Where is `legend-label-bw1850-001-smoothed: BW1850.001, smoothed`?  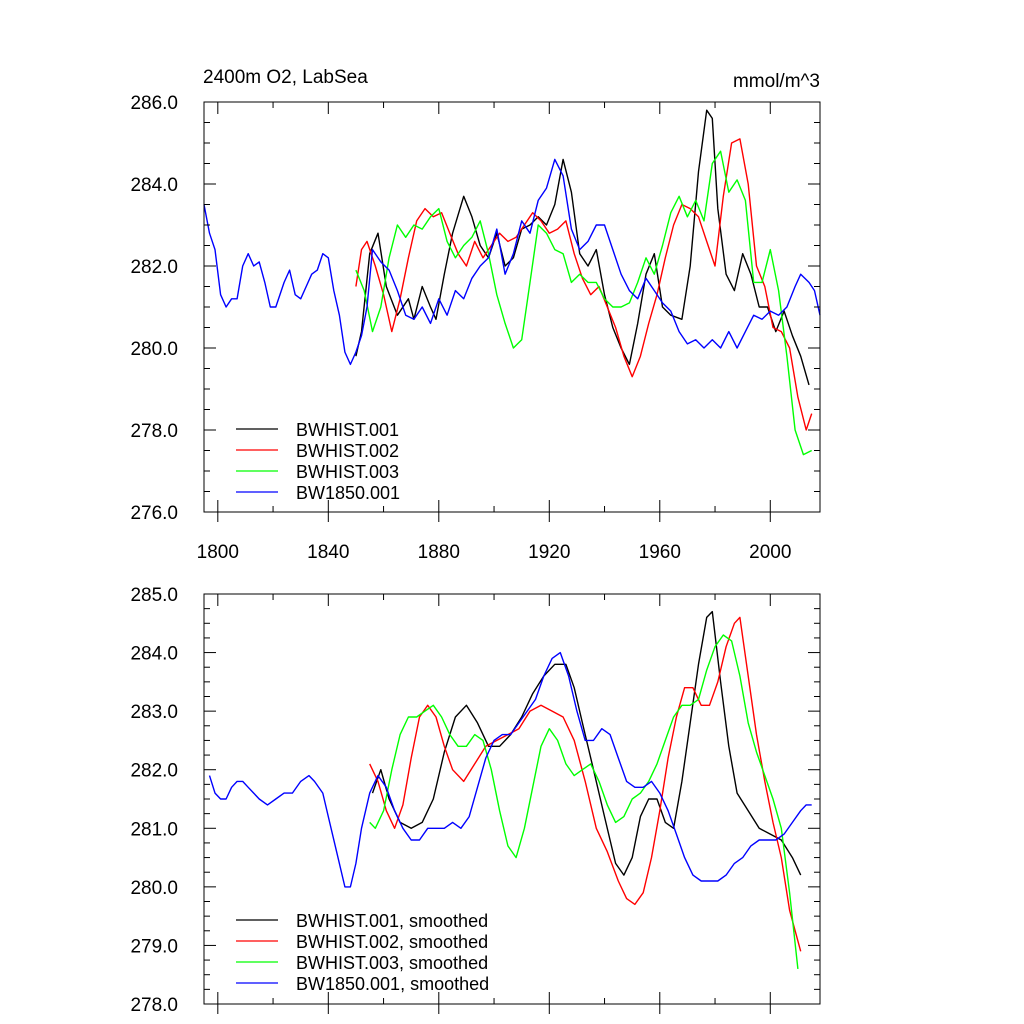 legend-label-bw1850-001-smoothed: BW1850.001, smoothed is located at coordinates (392, 984).